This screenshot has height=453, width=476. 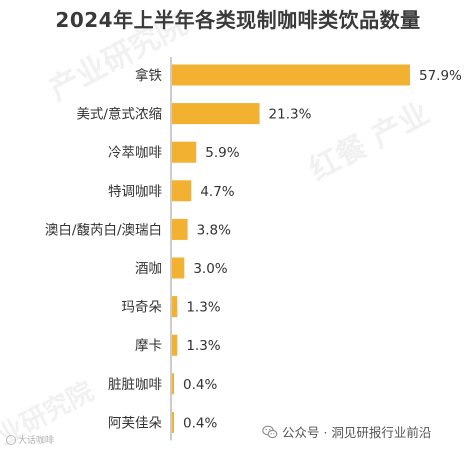 What do you see at coordinates (148, 345) in the screenshot?
I see `category-label: 摩卡` at bounding box center [148, 345].